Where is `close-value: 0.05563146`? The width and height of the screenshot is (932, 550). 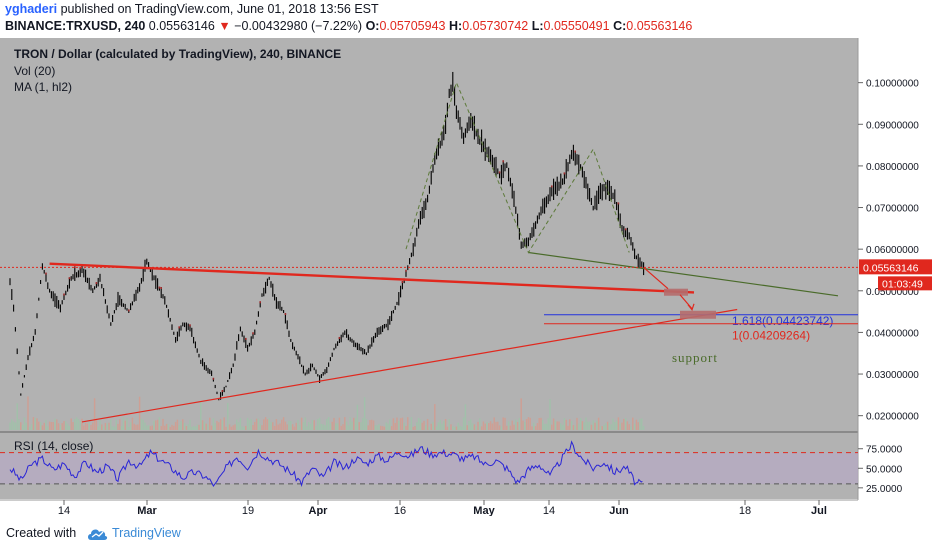 close-value: 0.05563146 is located at coordinates (659, 26).